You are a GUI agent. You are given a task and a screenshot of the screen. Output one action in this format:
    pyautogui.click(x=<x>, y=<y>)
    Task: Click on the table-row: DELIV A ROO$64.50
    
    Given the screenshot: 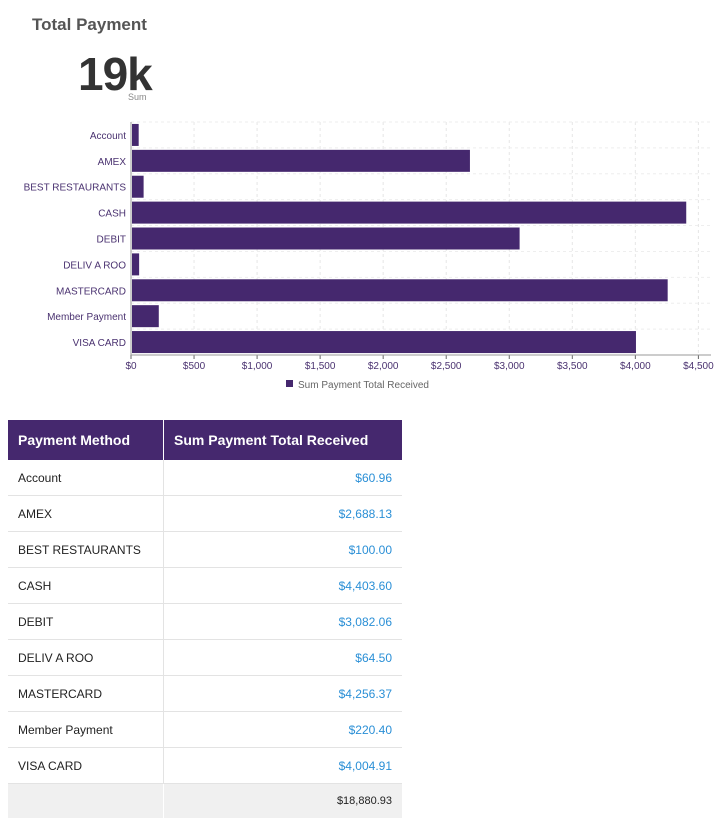 What is the action you would take?
    pyautogui.click(x=205, y=658)
    